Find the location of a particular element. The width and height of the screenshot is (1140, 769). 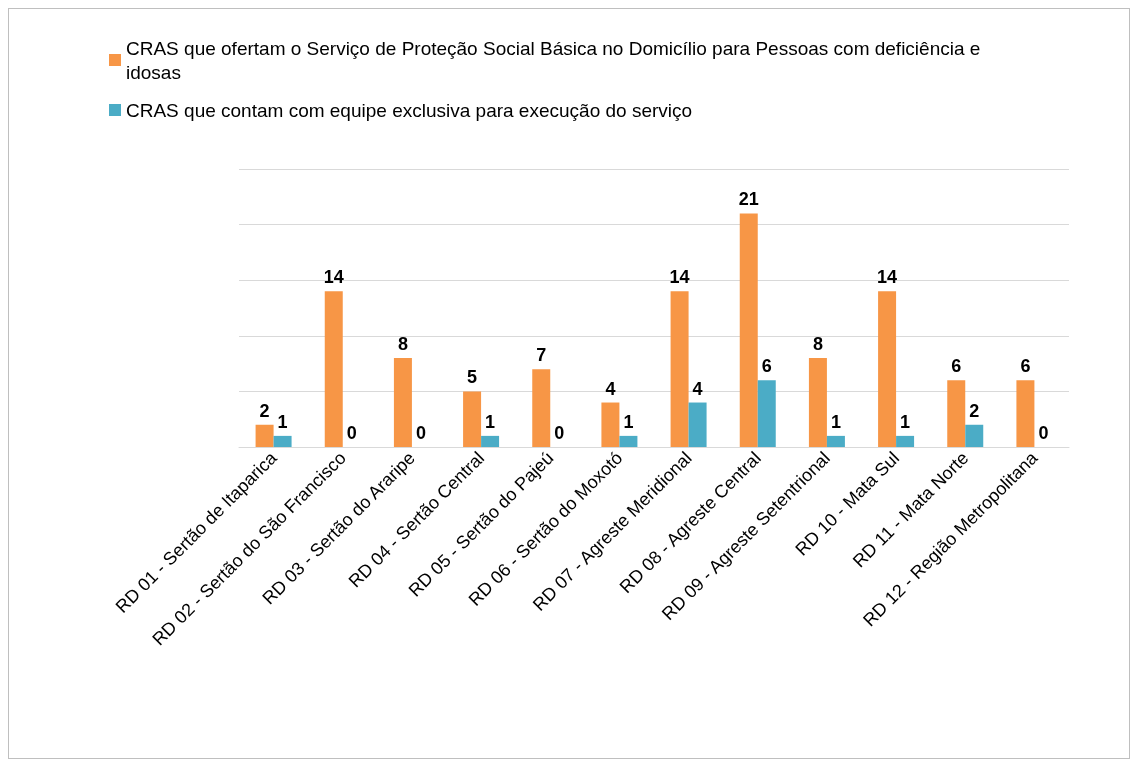

legend-label: CRAS que ofertam o Serviço de Proteção Social Básica no Domicílio para Pessoas com deficiência e idosas is located at coordinates (556, 60).